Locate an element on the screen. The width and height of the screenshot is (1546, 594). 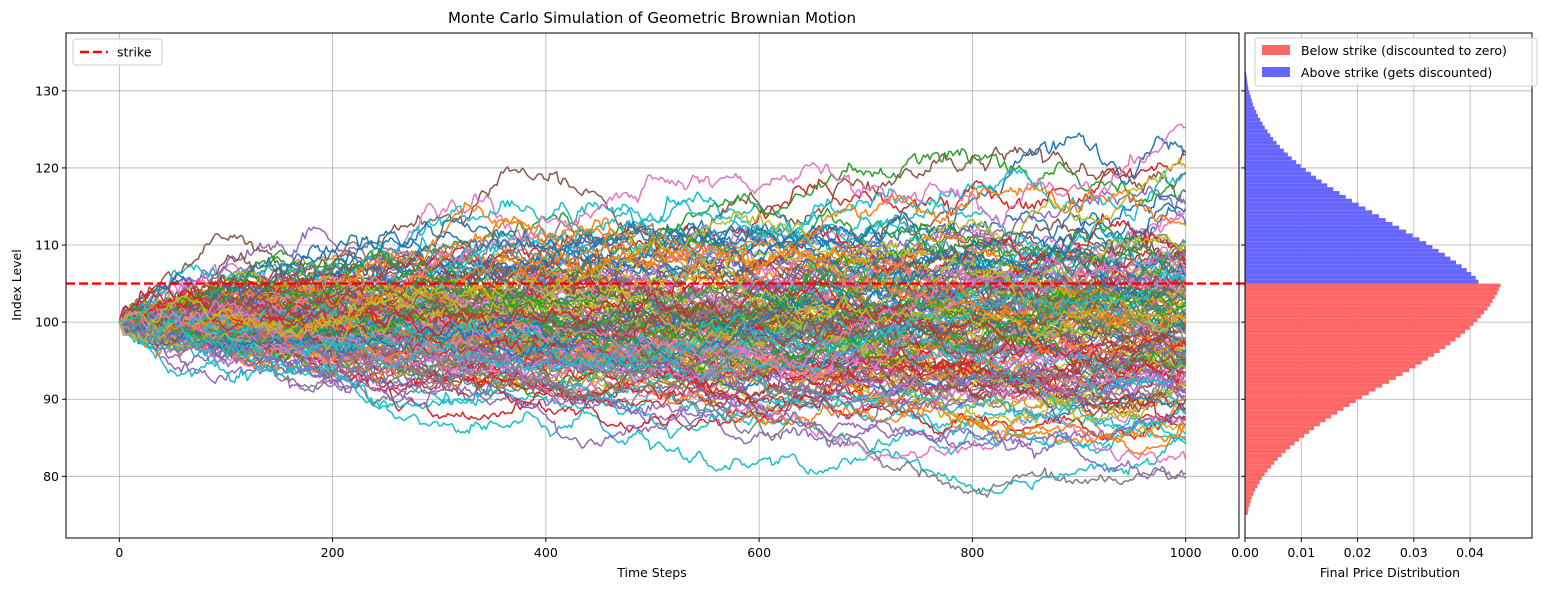
legend-strike-label: strike is located at coordinates (134, 52).